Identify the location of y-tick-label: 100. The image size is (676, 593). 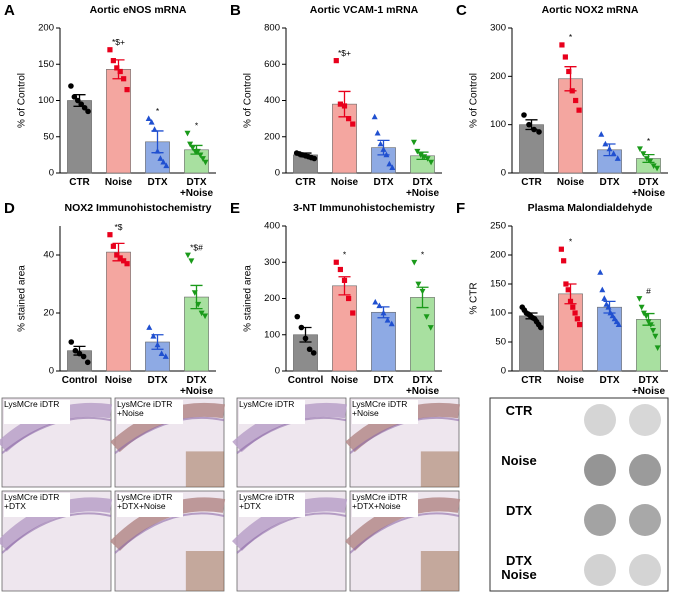
(272, 334).